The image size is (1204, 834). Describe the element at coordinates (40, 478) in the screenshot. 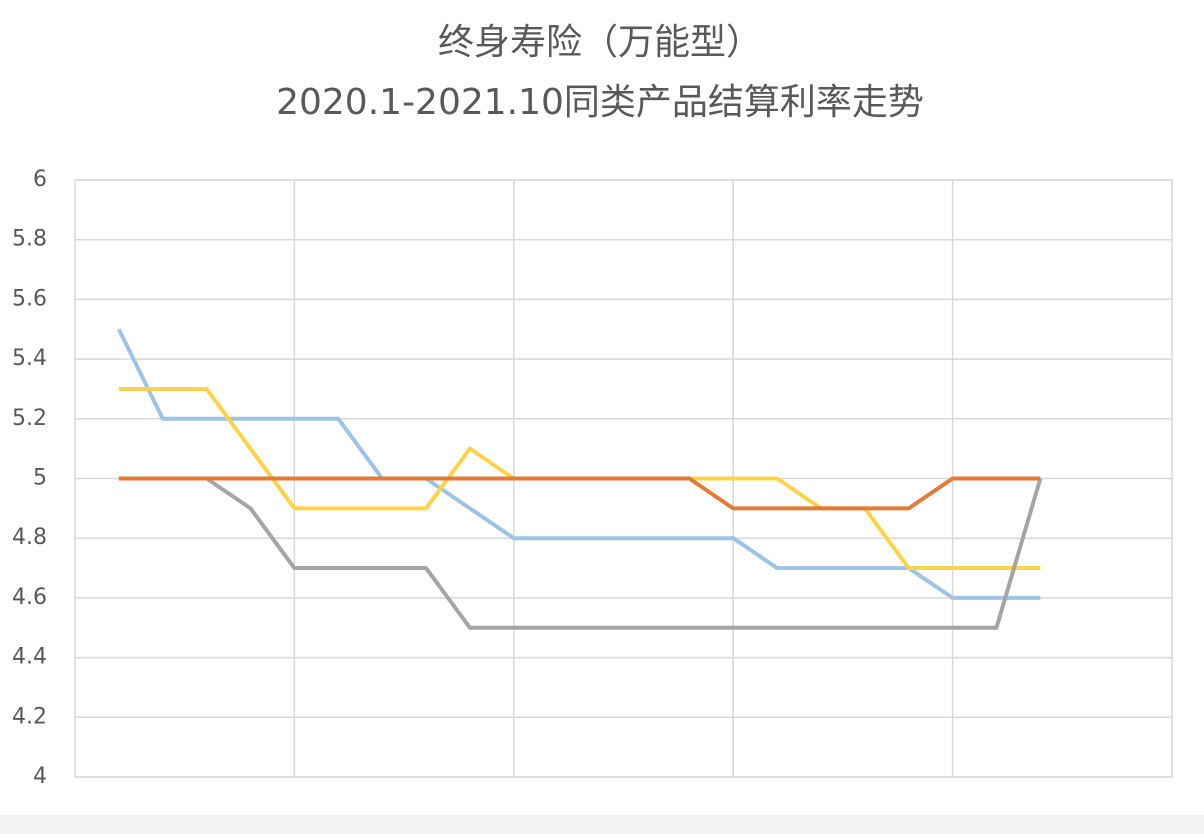

I see `y-tick-label: 5` at that location.